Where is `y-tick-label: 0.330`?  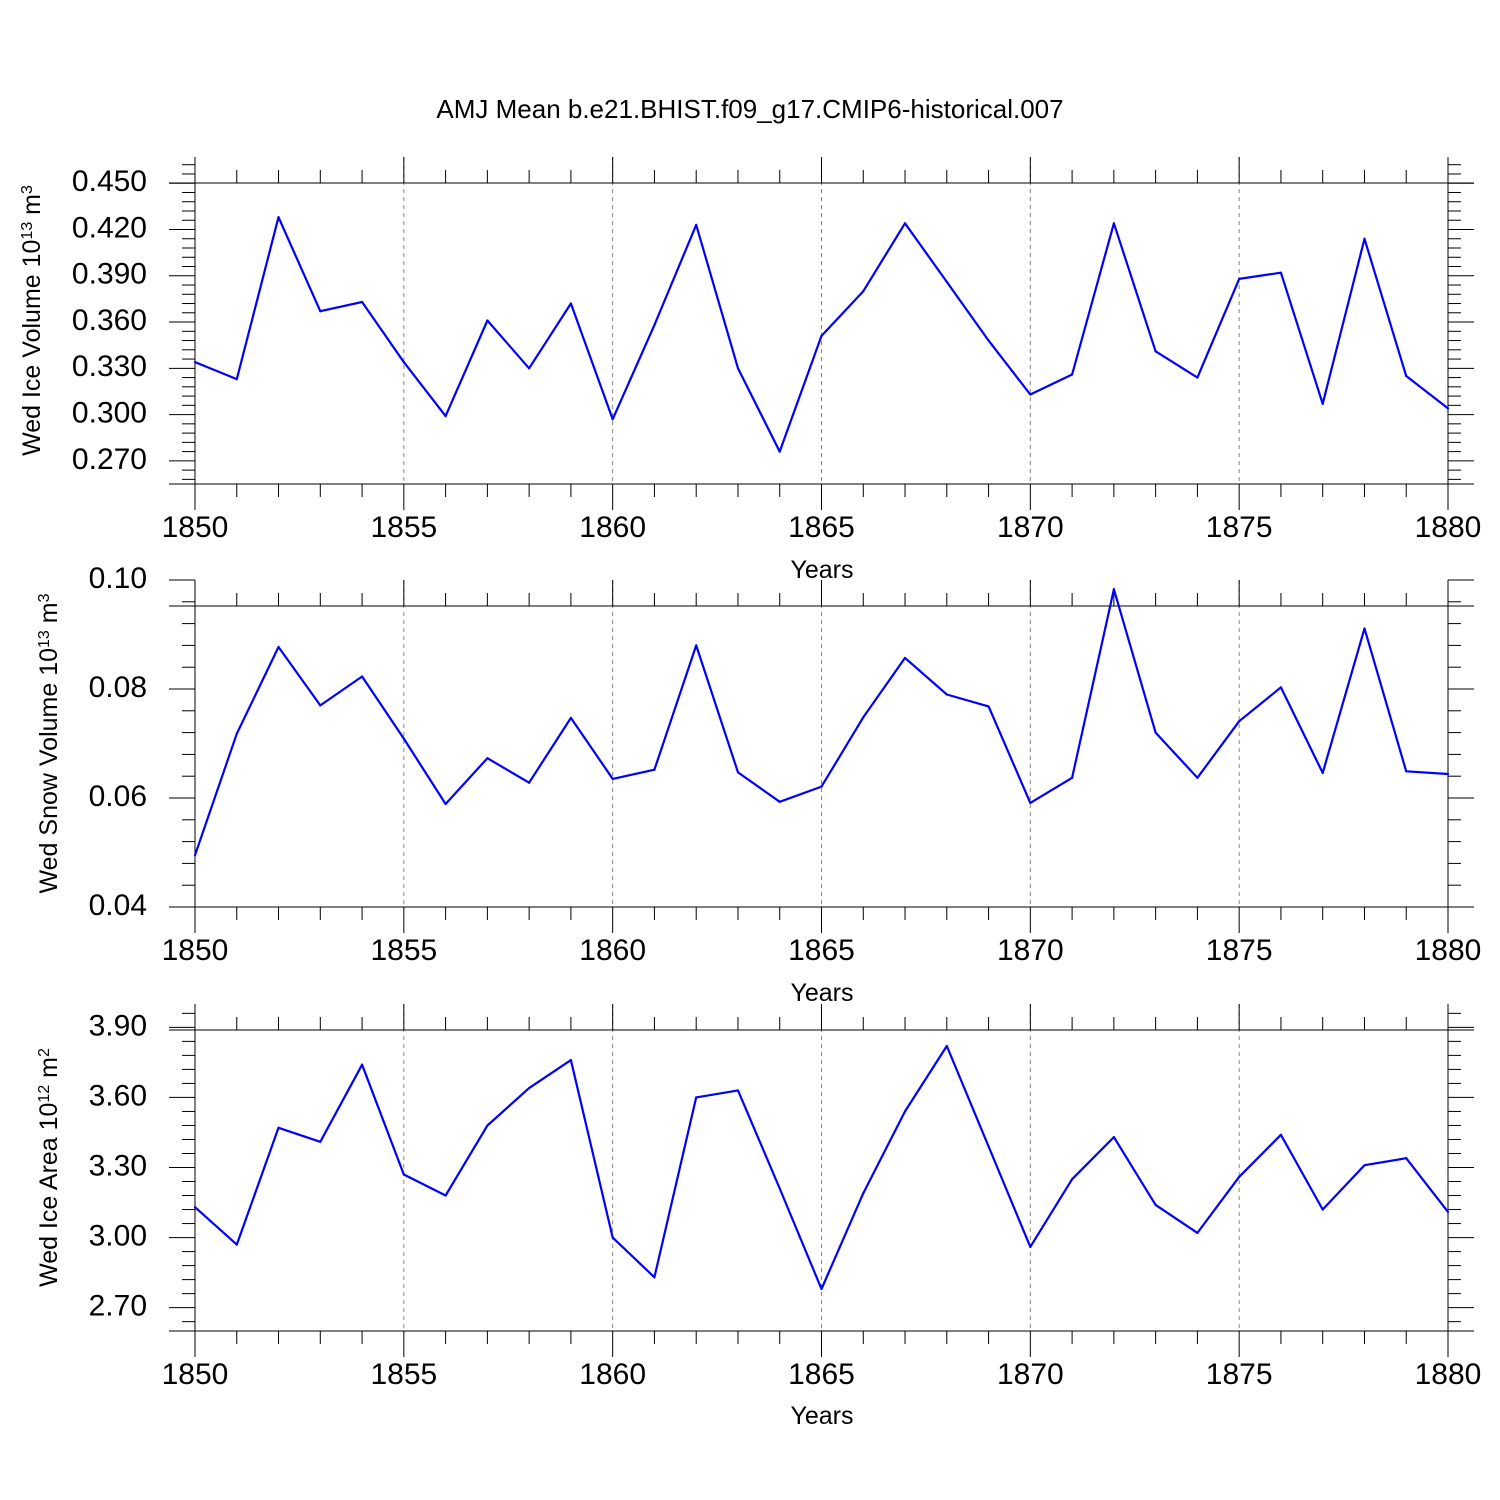 y-tick-label: 0.330 is located at coordinates (109, 366).